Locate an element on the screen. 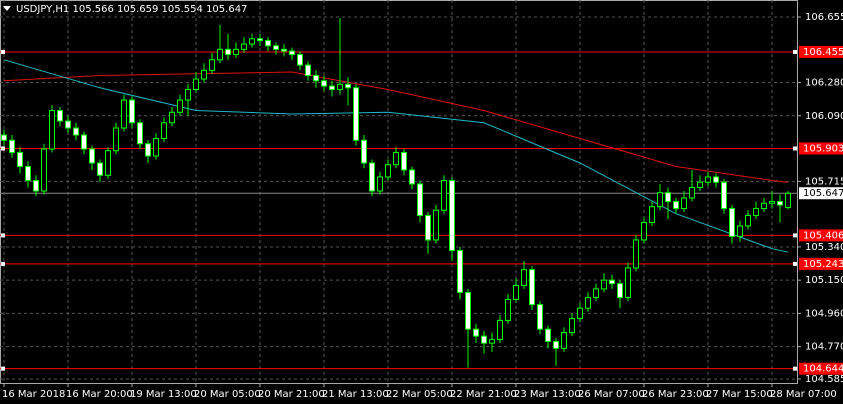 Image resolution: width=843 pixels, height=404 pixels. y-tick-label: 105.340 is located at coordinates (824, 247).